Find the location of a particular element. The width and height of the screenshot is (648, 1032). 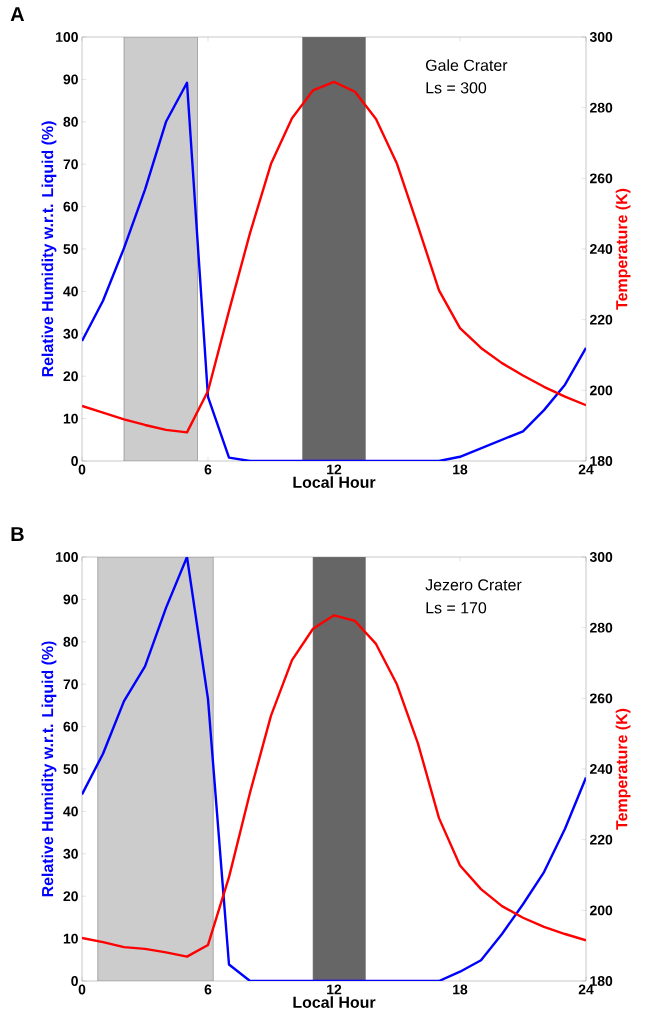

annotation: Ls = 300 is located at coordinates (456, 88).